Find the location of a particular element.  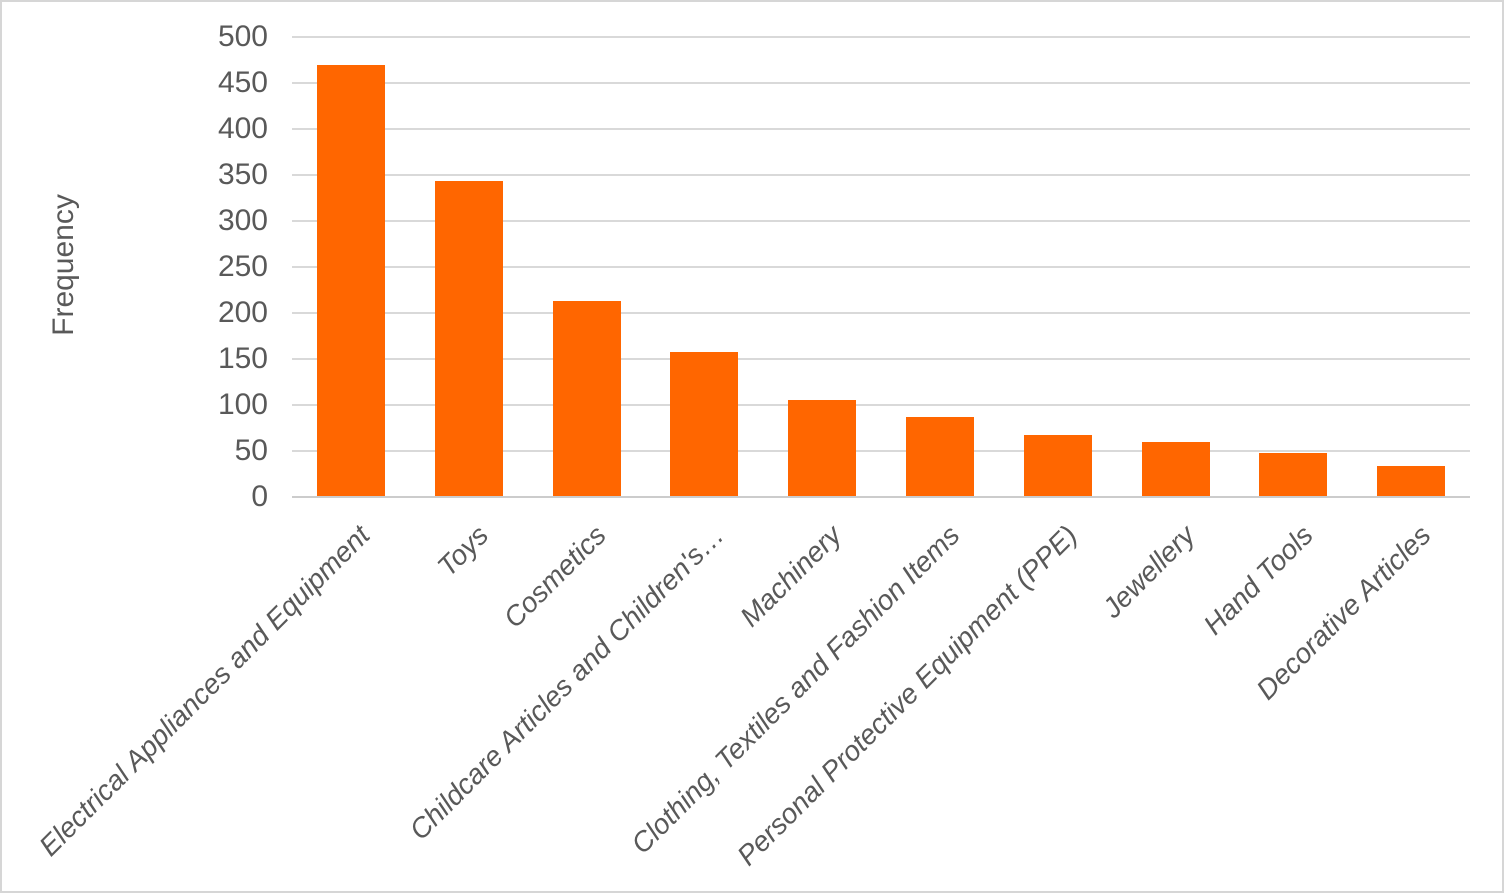

y-tick-label: 500 is located at coordinates (242, 36).